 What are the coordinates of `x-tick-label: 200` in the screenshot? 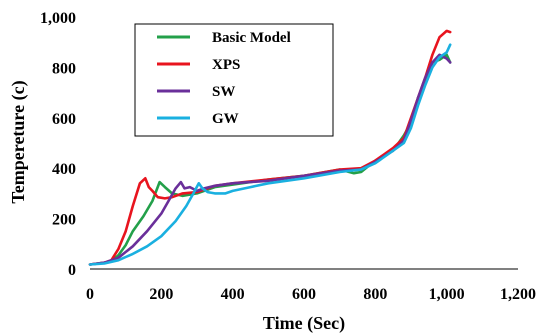 It's located at (161, 294).